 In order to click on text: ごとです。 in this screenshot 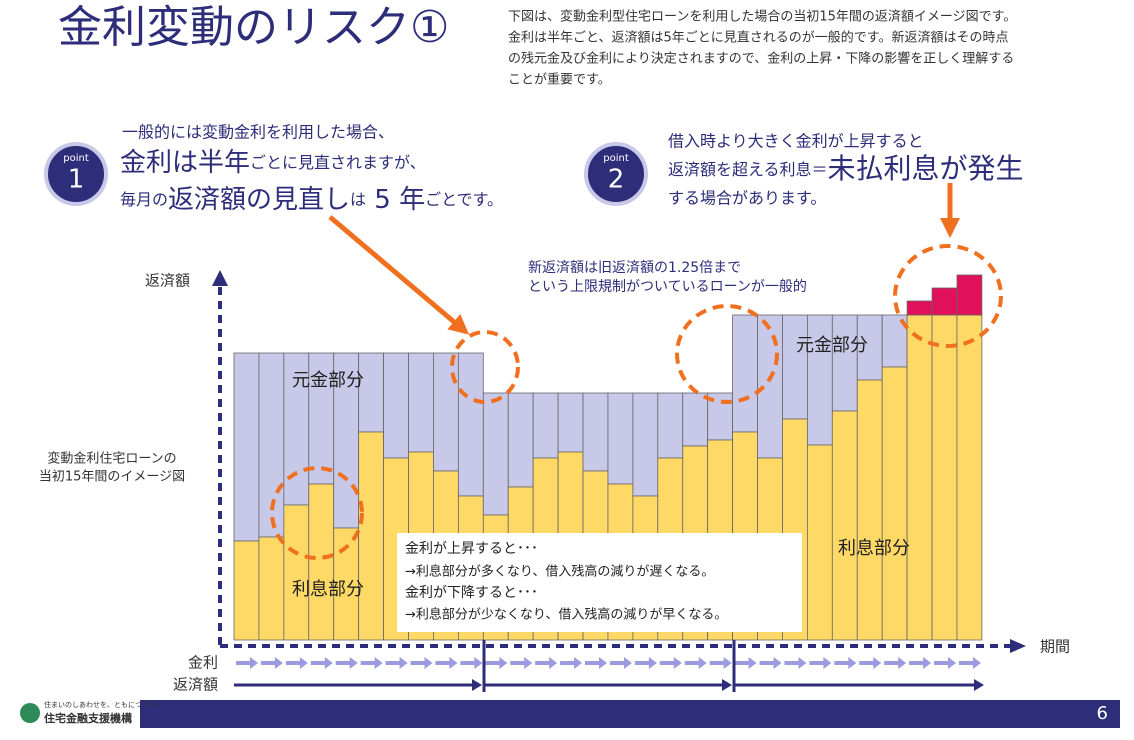, I will do `click(464, 199)`.